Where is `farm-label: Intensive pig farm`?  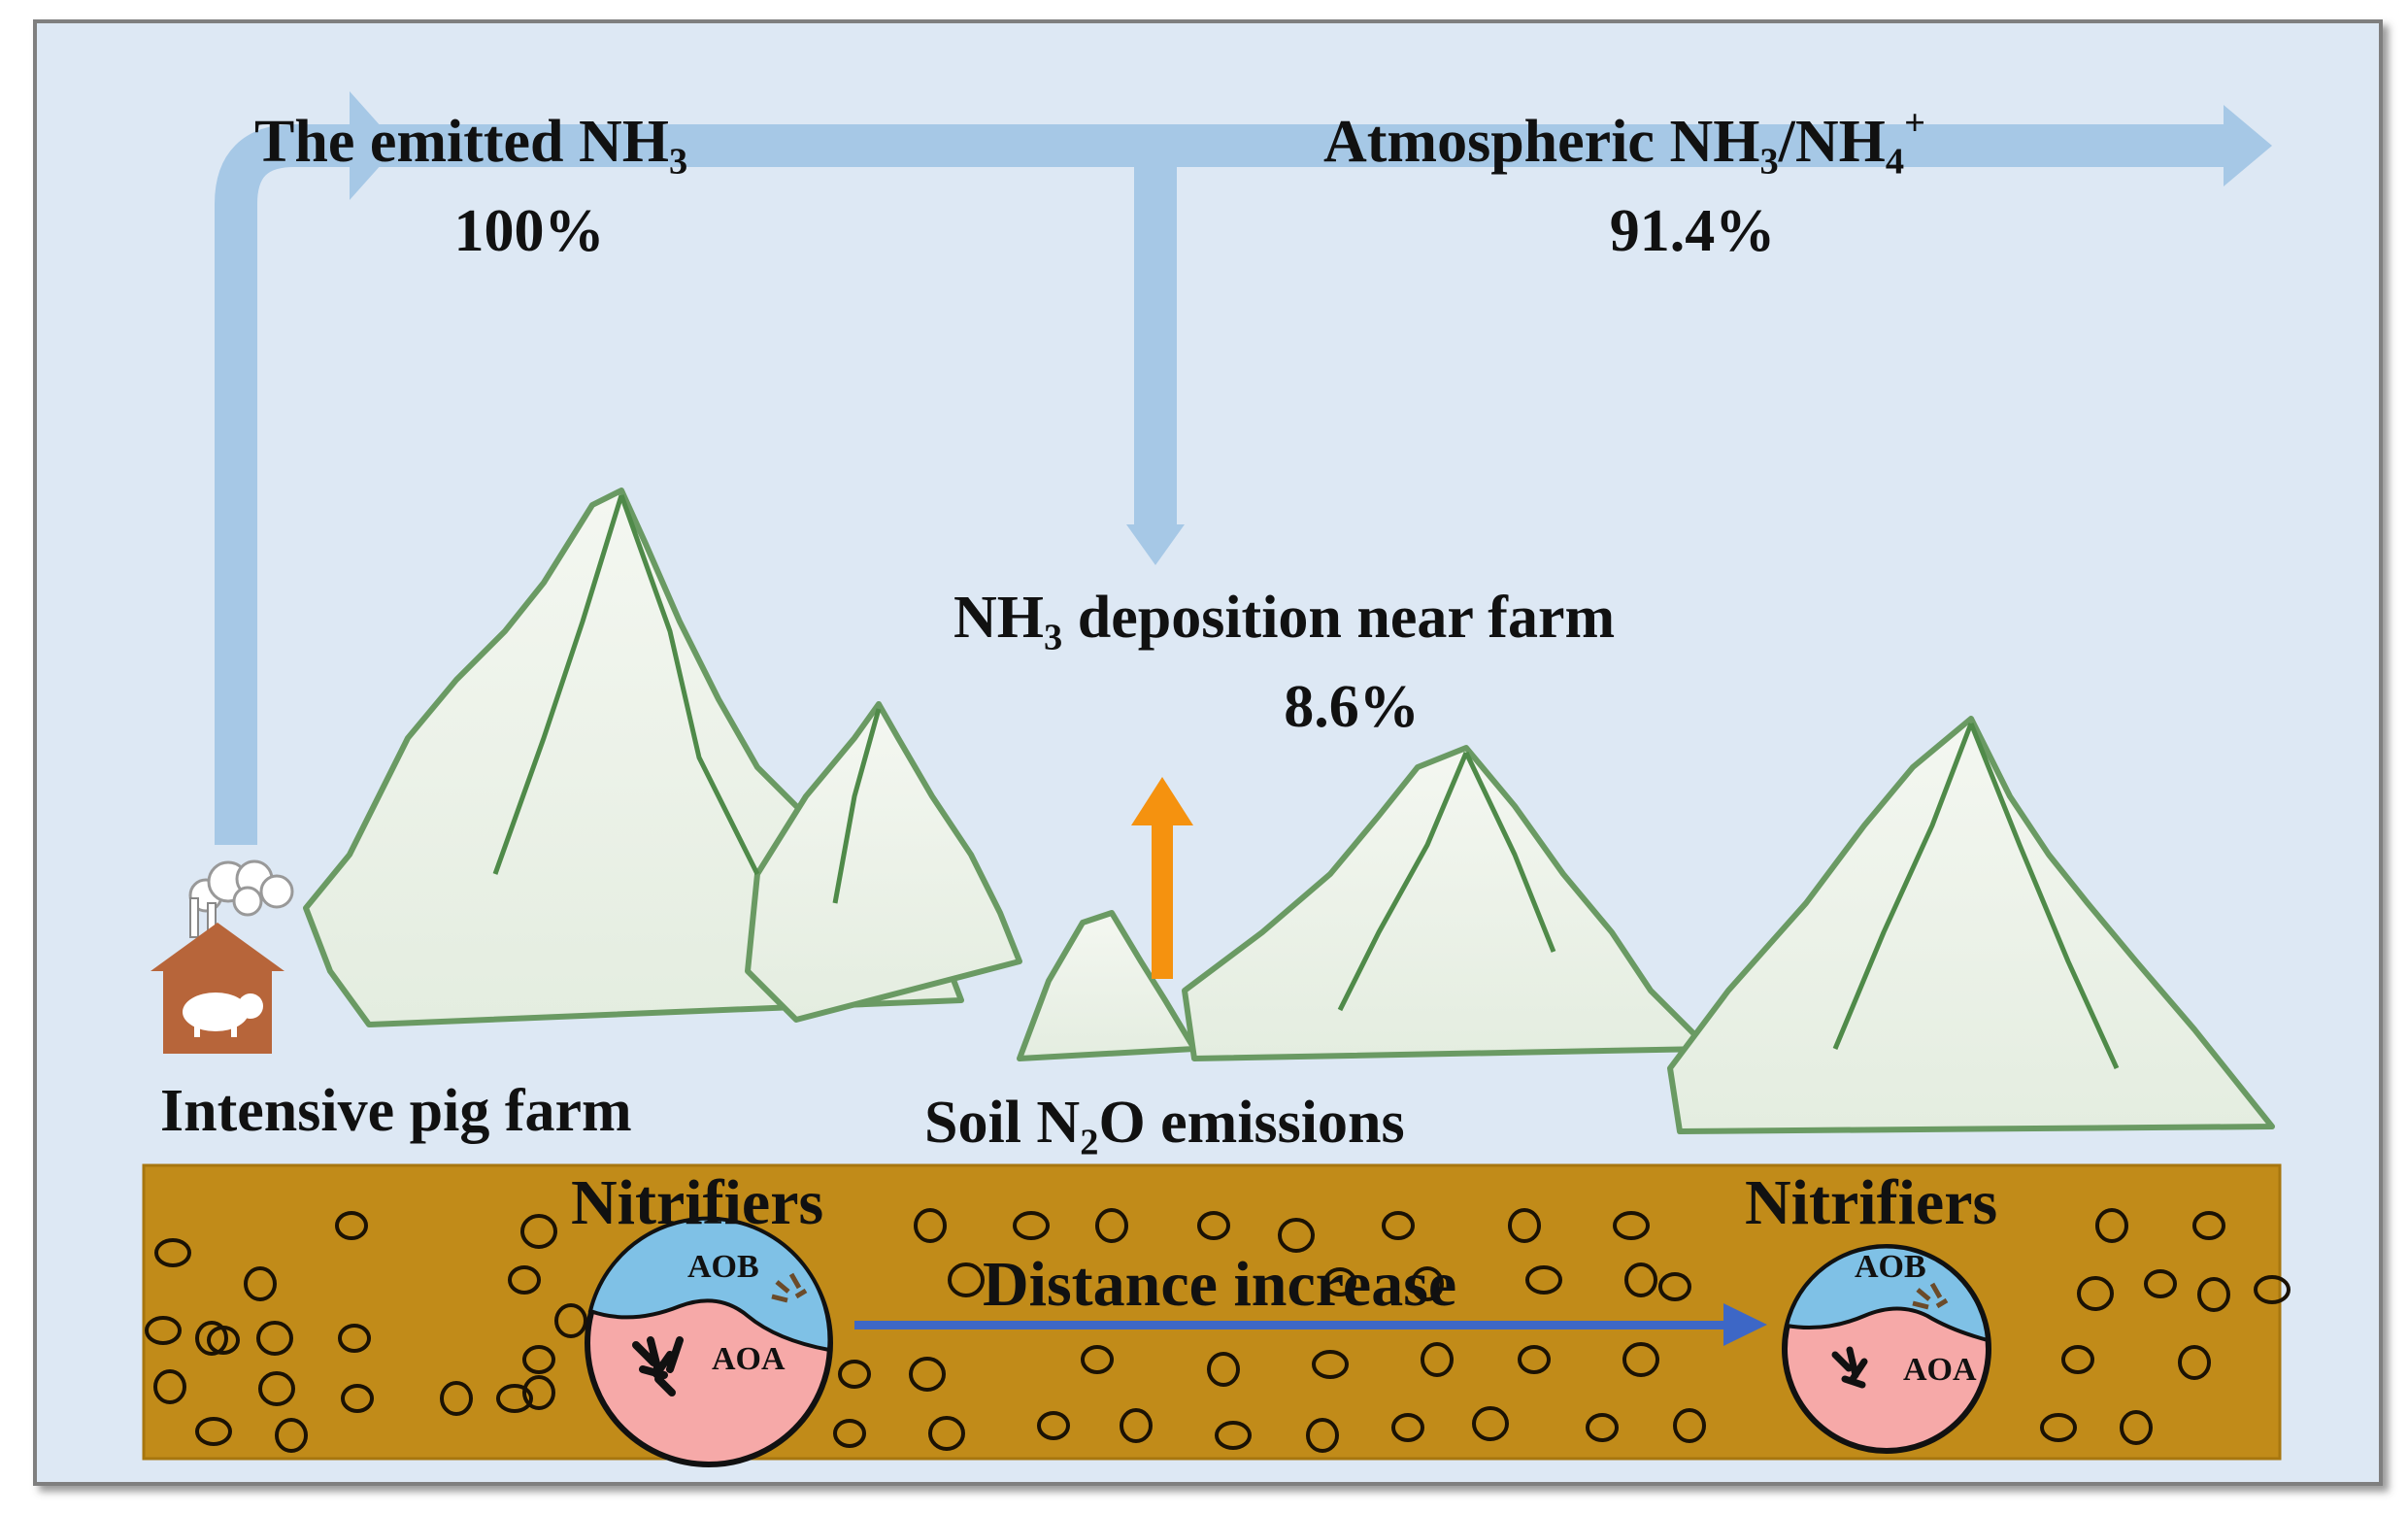
farm-label: Intensive pig farm is located at coordinates (396, 1111).